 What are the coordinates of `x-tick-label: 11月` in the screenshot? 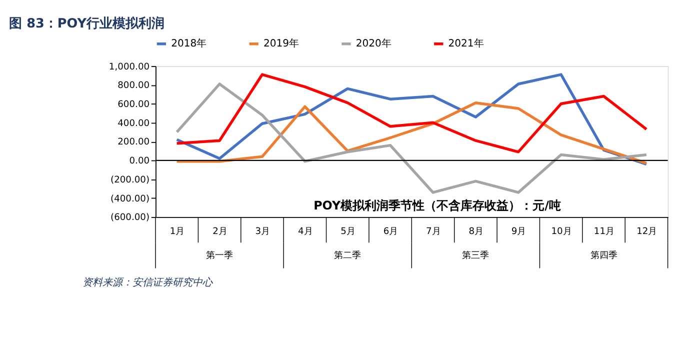 It's located at (604, 231).